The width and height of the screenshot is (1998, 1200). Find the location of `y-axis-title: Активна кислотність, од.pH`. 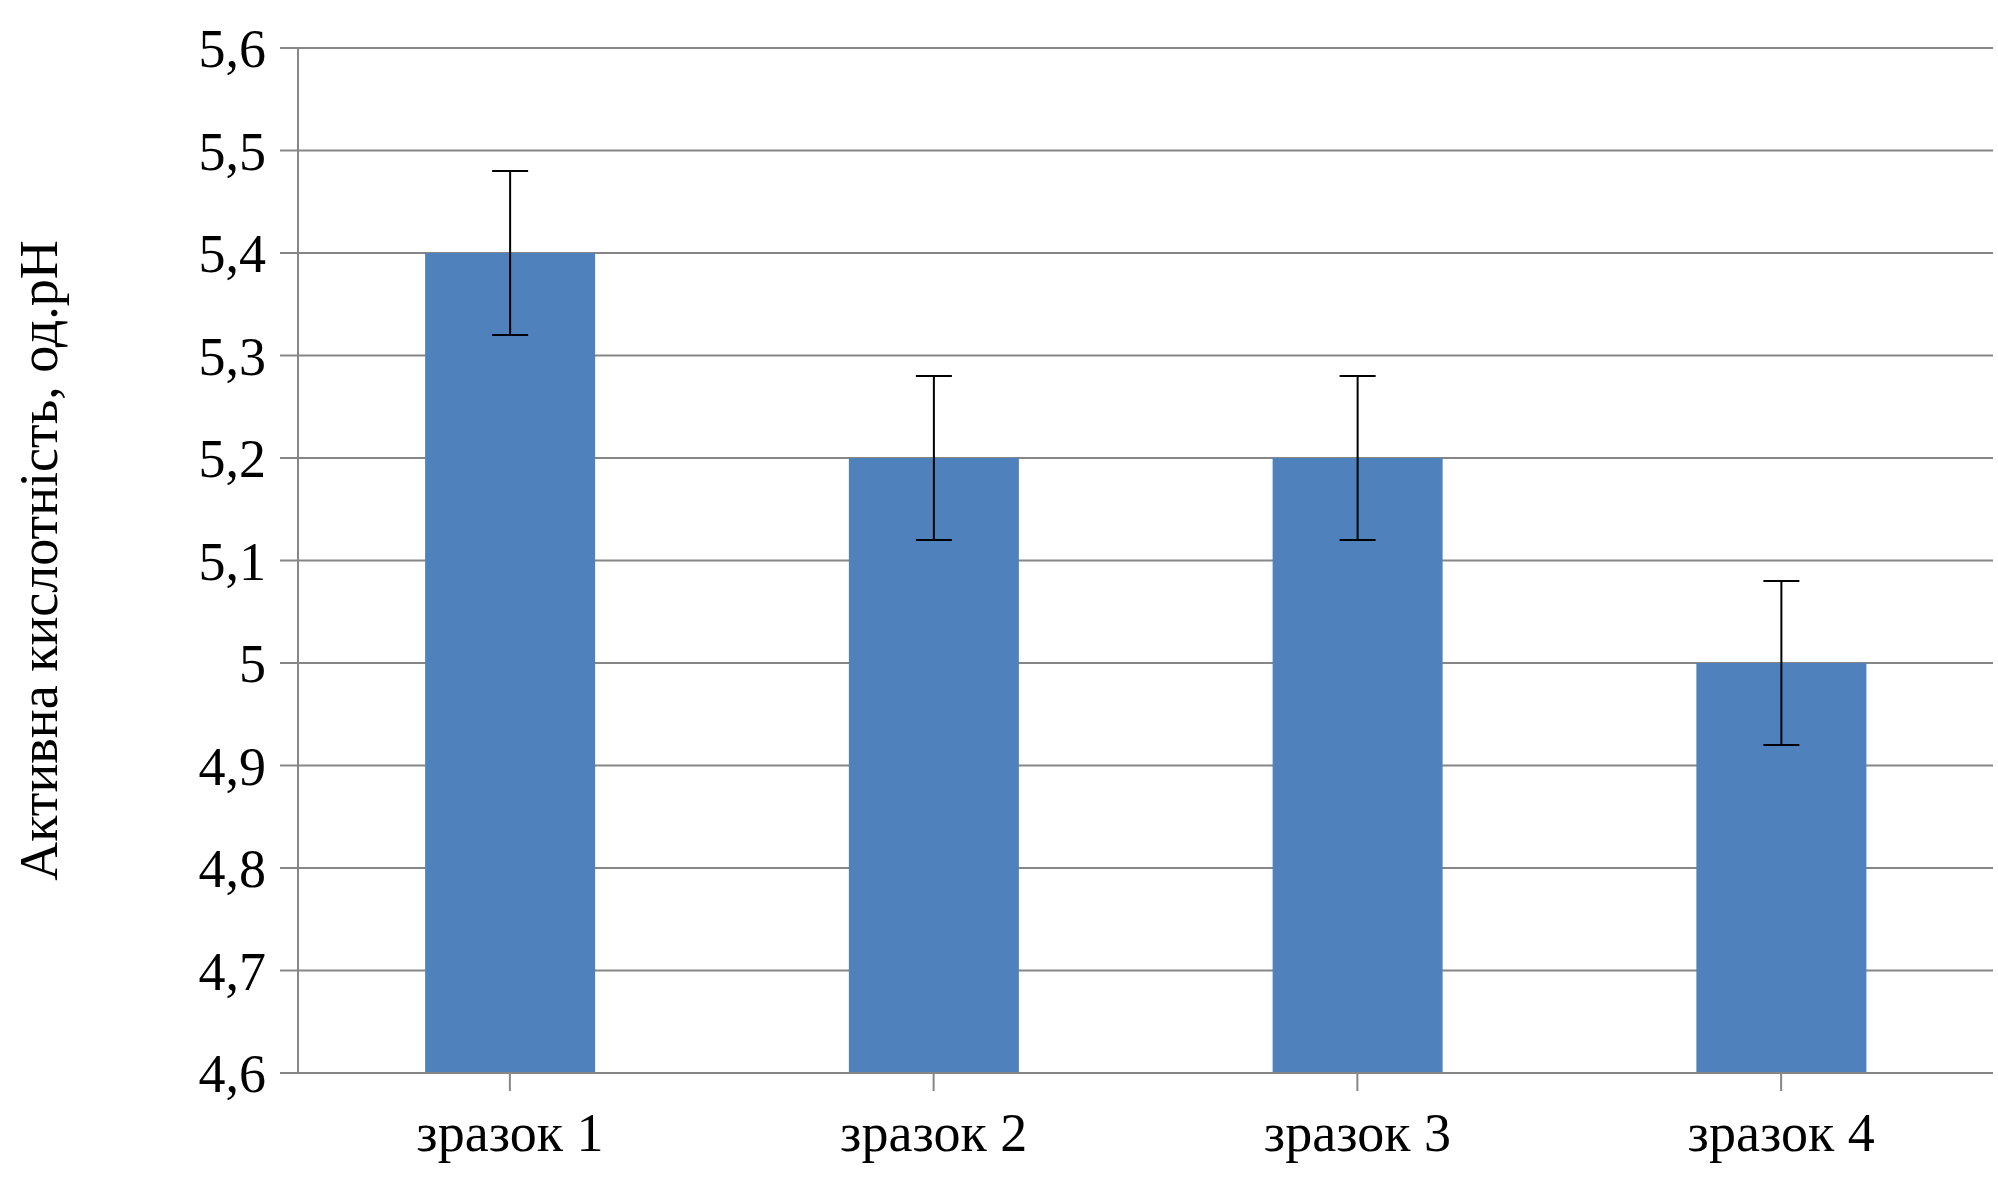

y-axis-title: Активна кислотність, од.pH is located at coordinates (39, 560).